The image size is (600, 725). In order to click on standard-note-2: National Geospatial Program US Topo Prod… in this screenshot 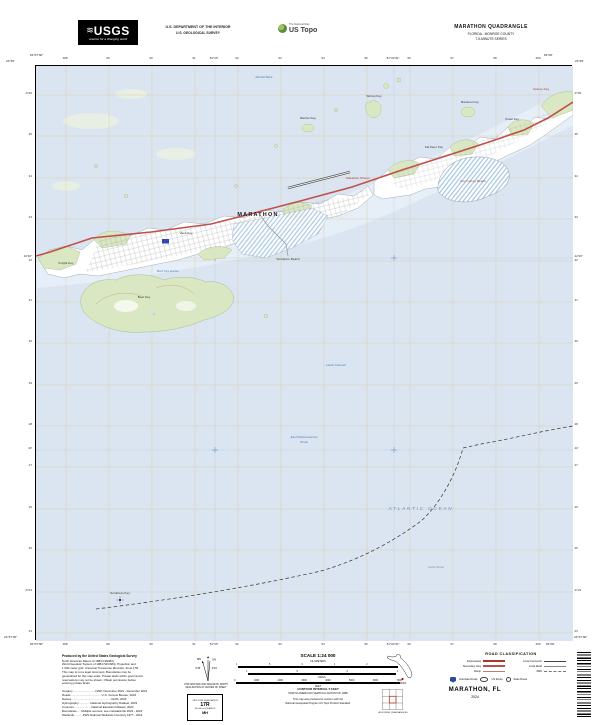, I will do `click(318, 704)`.